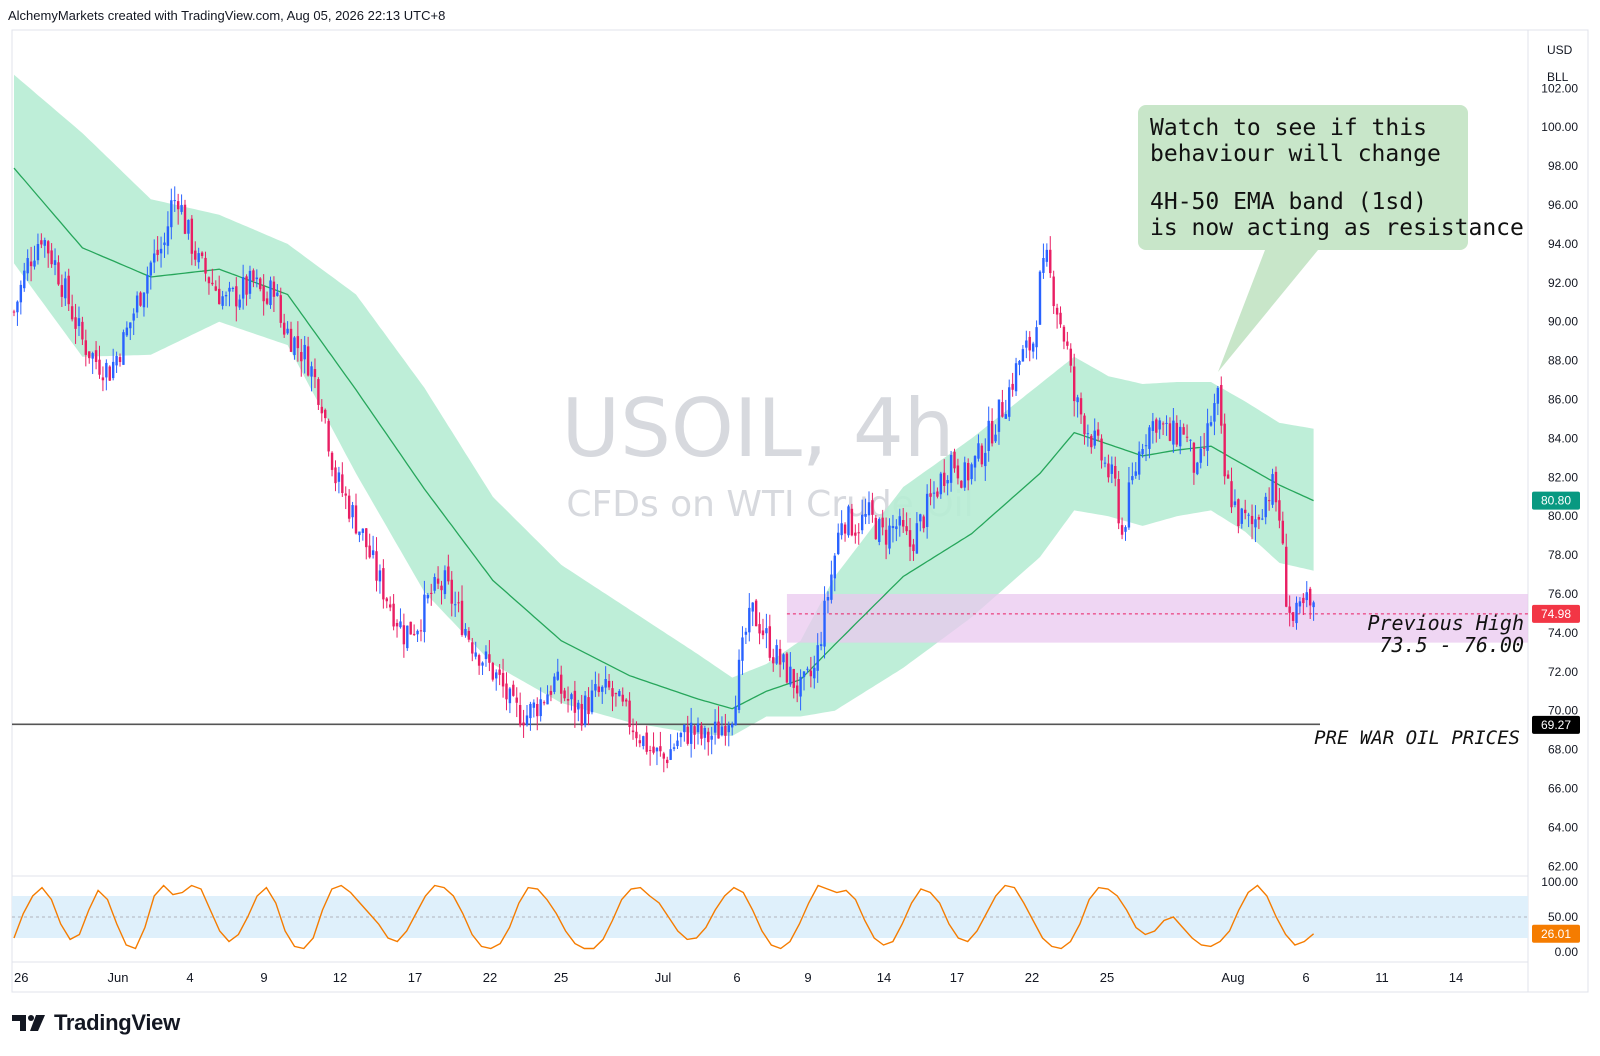 This screenshot has width=1600, height=1056. I want to click on time-scale: 26 Jun 4 9 12 17 22 25 Jul 6 9 14 17 22 25 Aug 6 11 14, so click(738, 977).